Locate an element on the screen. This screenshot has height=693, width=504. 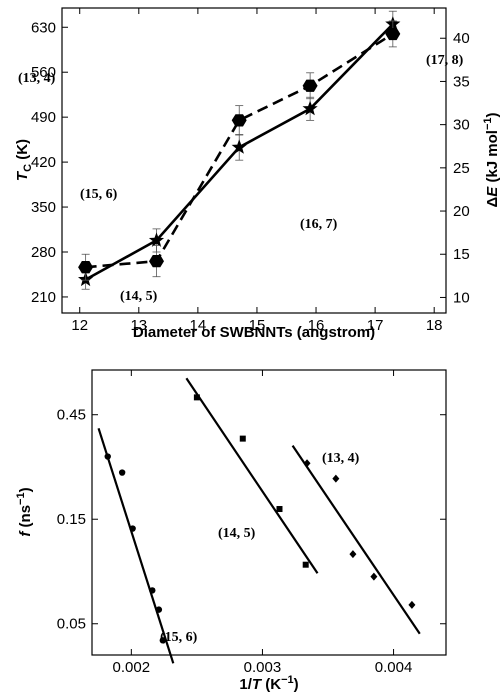
bottom-x-axis-label: 1/T (K−1) is located at coordinates (268, 683).